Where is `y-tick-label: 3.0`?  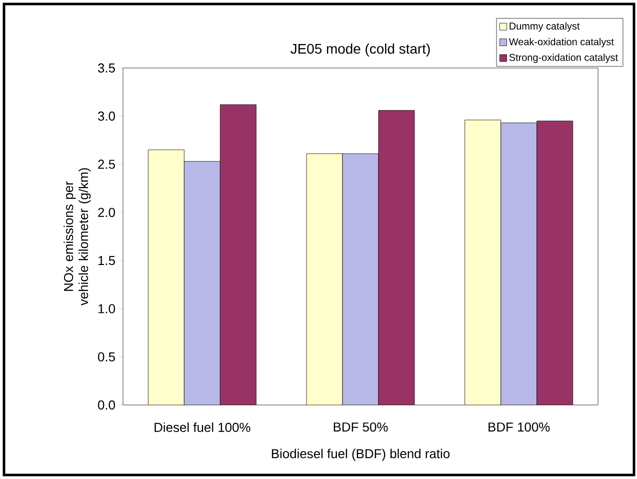
y-tick-label: 3.0 is located at coordinates (107, 116).